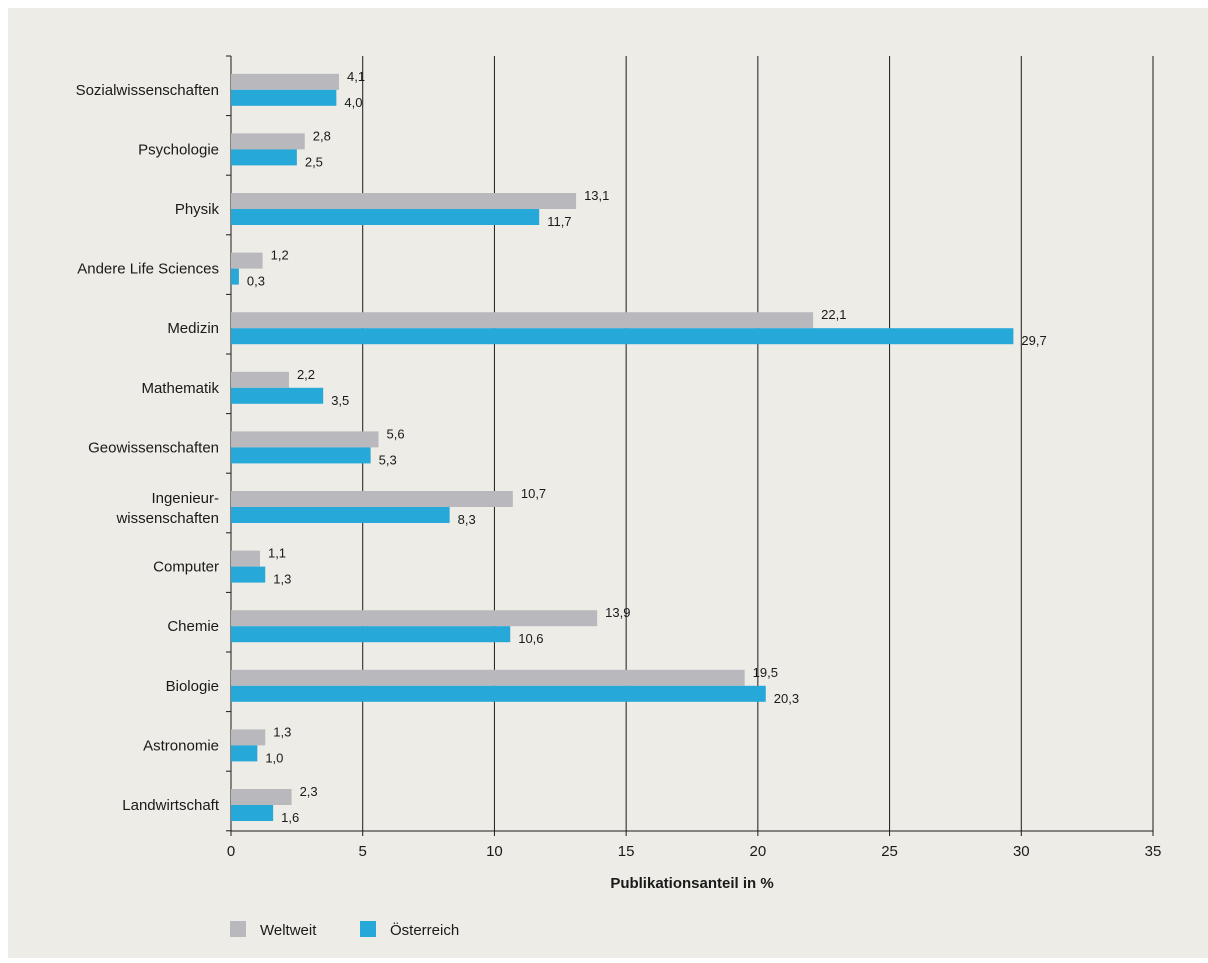 The image size is (1208, 963). What do you see at coordinates (533, 493) in the screenshot?
I see `data-label: 10,7` at bounding box center [533, 493].